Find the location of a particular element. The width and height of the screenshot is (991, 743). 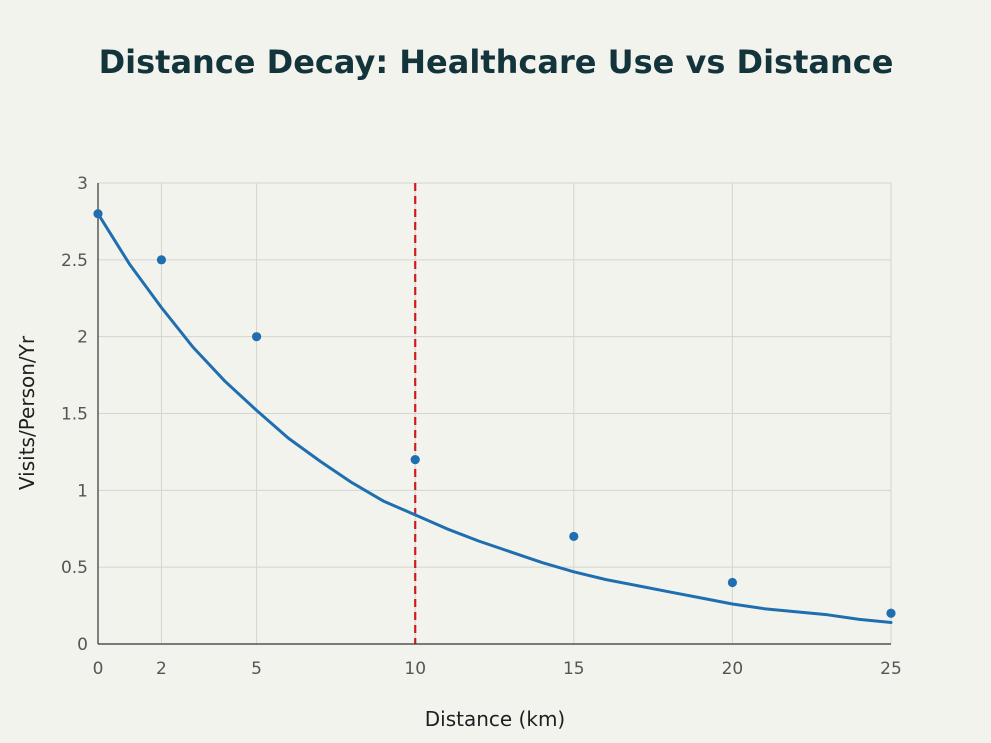

y-axis-label: Visits/Person/Yr is located at coordinates (27, 412).